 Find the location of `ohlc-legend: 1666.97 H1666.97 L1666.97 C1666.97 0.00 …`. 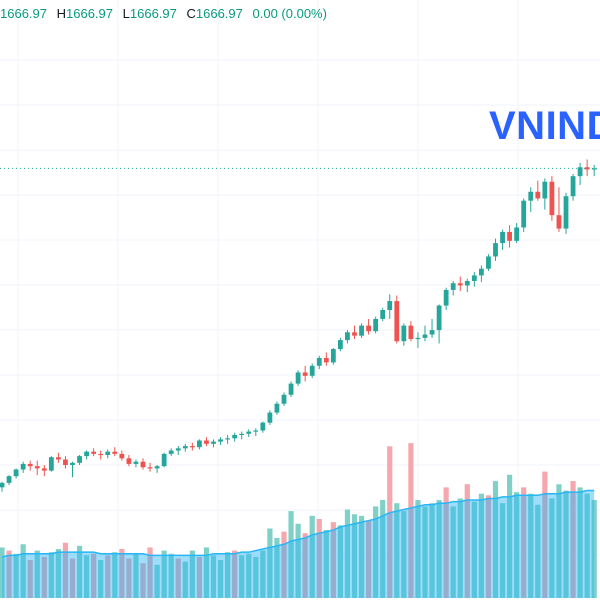

ohlc-legend: 1666.97 H1666.97 L1666.97 C1666.97 0.00 … is located at coordinates (163, 14).